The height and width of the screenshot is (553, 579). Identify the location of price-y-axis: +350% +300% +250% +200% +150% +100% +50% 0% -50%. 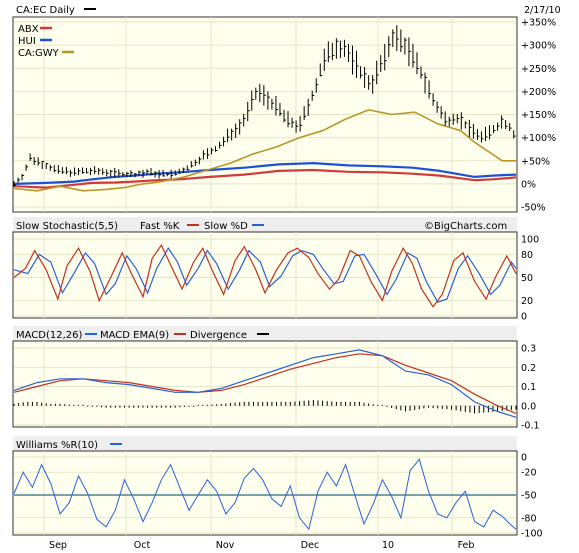
(538, 116).